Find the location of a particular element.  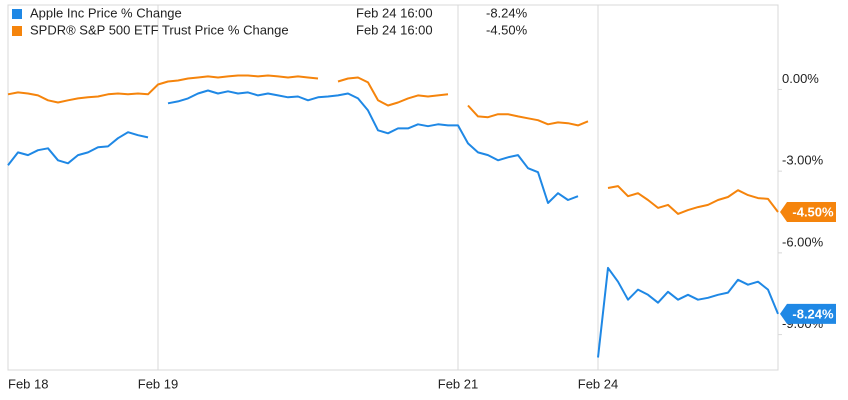

legend-value: -8.24% is located at coordinates (507, 12).